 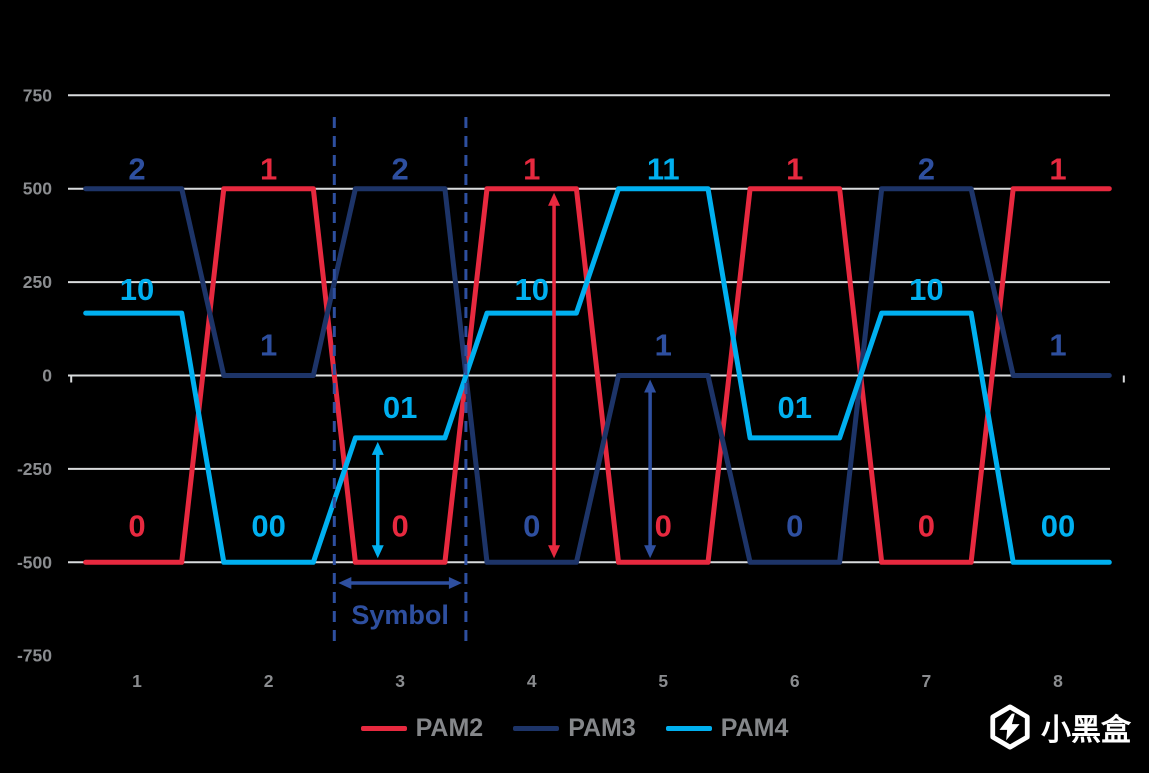 I want to click on legend-label-pam2: PAM2, so click(x=449, y=728).